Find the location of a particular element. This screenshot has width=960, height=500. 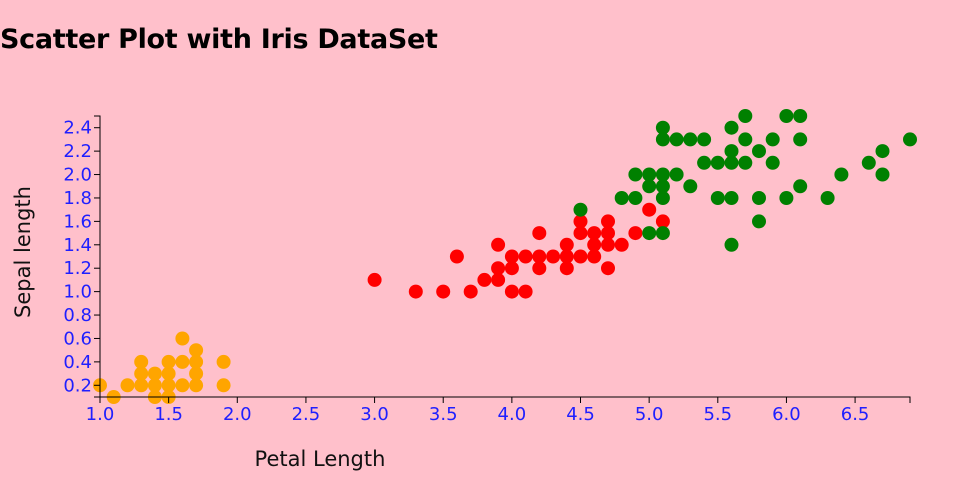

y-tick-label-0: 0.2 is located at coordinates (77, 385).